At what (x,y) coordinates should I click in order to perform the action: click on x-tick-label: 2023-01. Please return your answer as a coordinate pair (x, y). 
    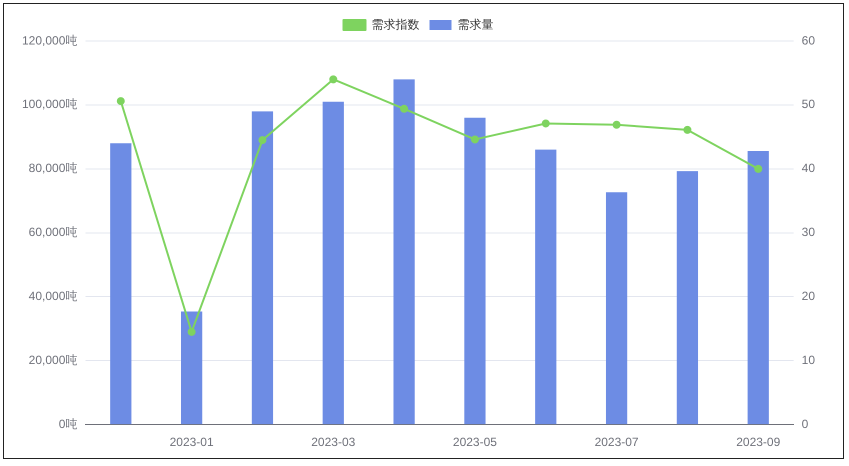
    Looking at the image, I should click on (192, 442).